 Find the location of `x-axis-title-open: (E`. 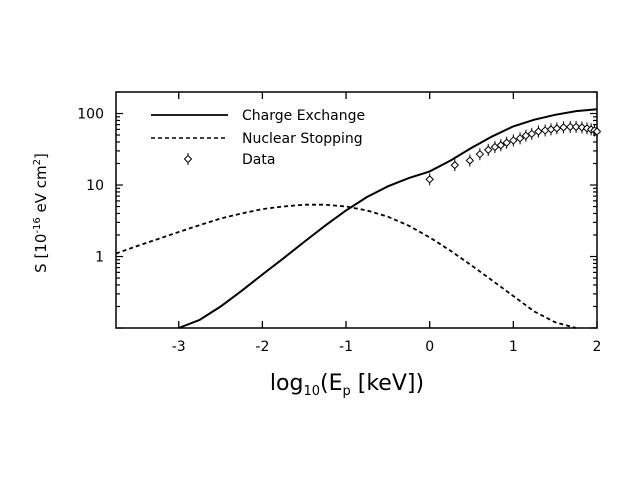

x-axis-title-open: (E is located at coordinates (331, 383).